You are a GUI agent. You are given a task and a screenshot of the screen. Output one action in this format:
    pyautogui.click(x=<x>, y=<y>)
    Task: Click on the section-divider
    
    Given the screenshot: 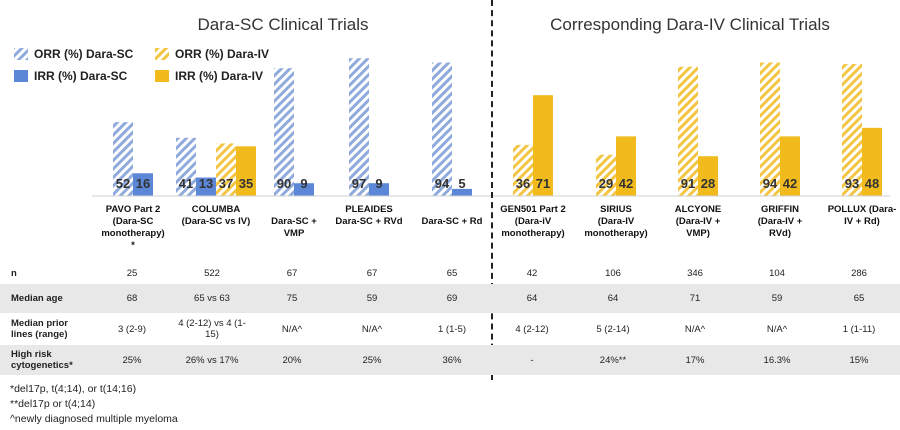 What is the action you would take?
    pyautogui.click(x=492, y=190)
    